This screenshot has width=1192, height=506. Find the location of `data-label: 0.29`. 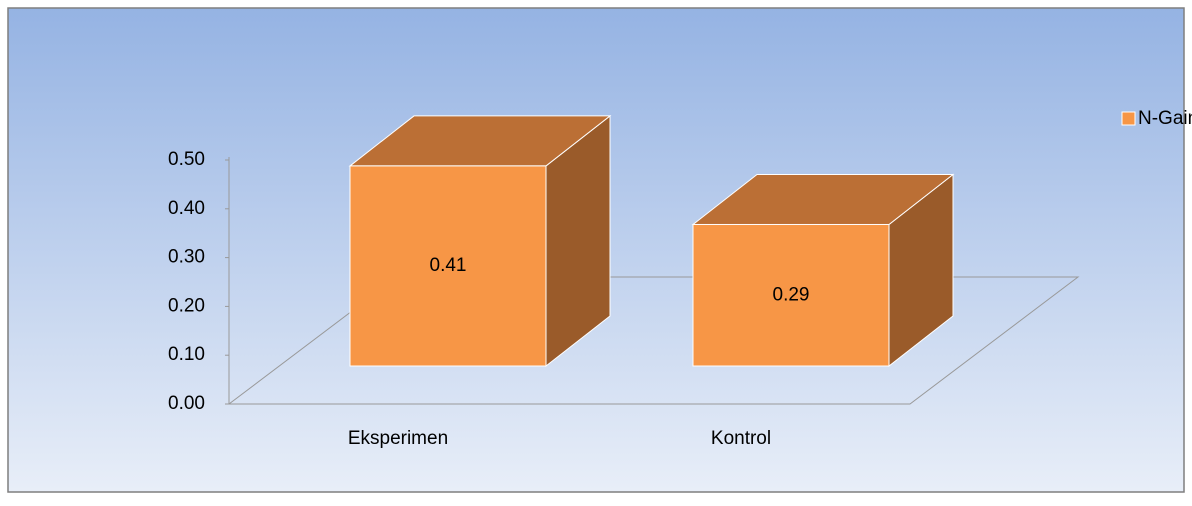

data-label: 0.29 is located at coordinates (791, 294).